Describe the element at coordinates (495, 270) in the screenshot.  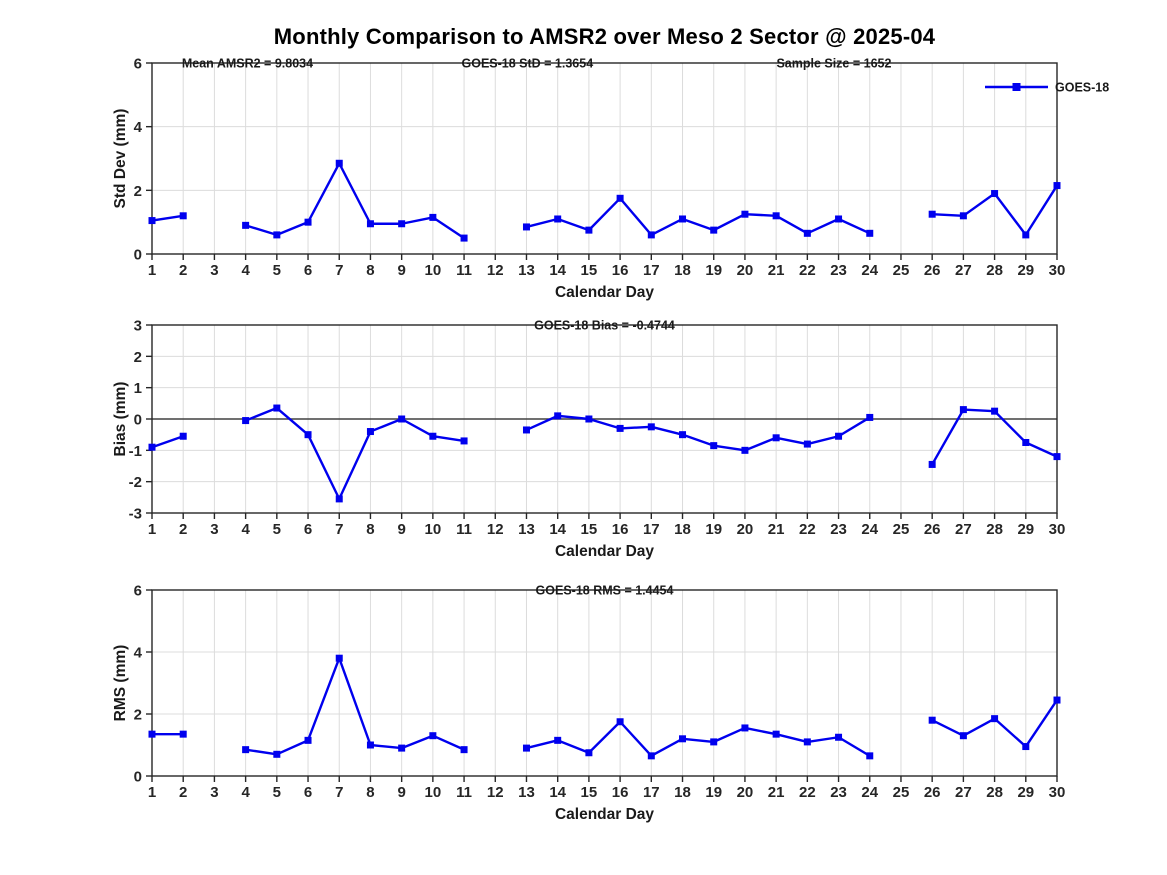
I see `x-tick-label: 12` at that location.